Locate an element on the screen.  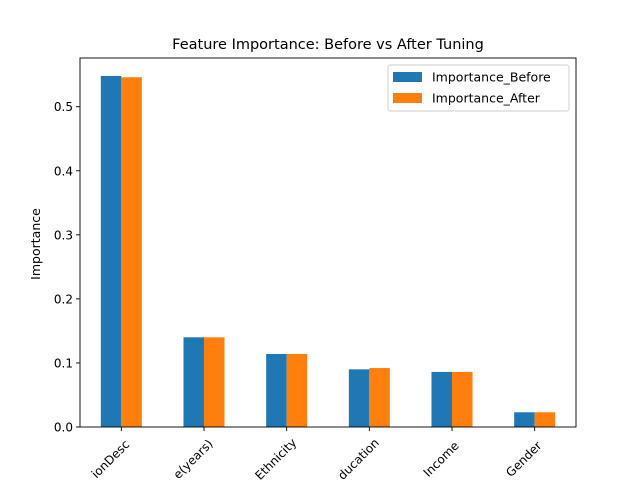
y-axis-ticks: 0.0 0.1 0.2 0.3 0.4 0.5 is located at coordinates (67, 267).